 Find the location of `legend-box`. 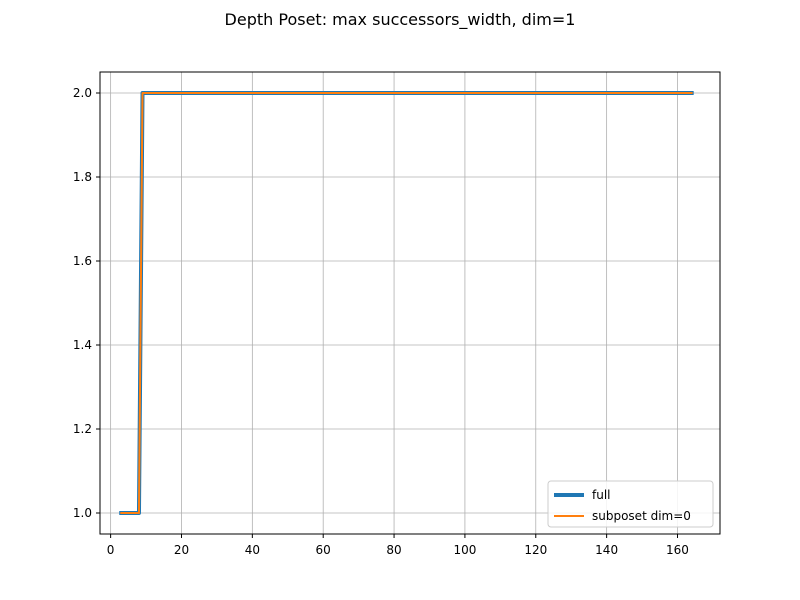

legend-box is located at coordinates (630, 504).